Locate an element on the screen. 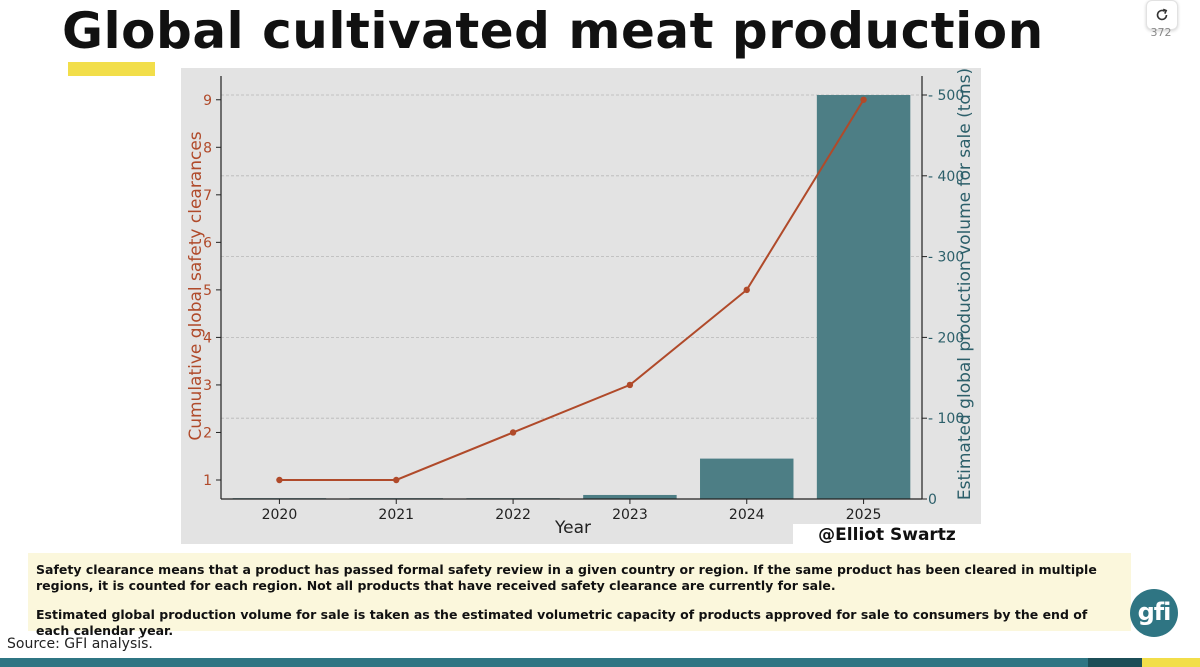  left-tick-label: 3 is located at coordinates (207, 386).